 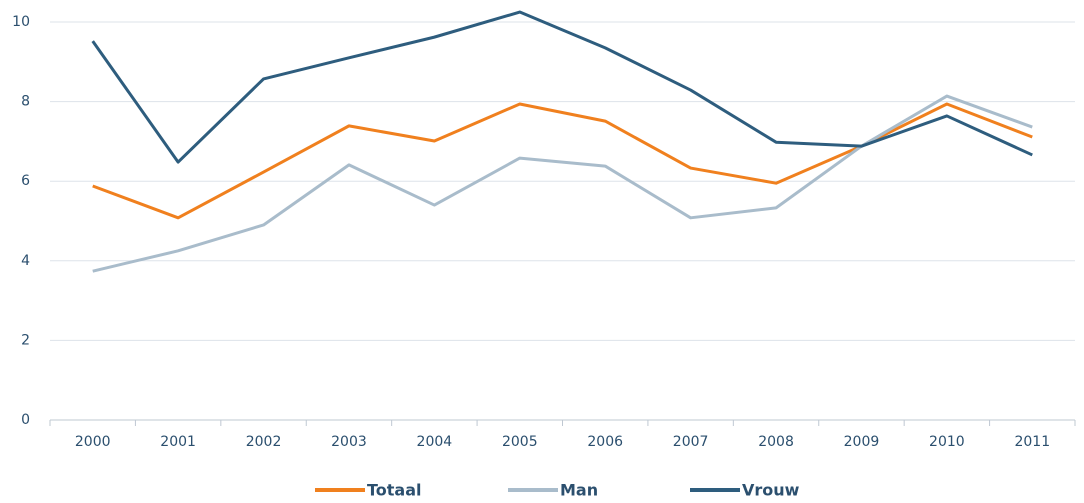 What do you see at coordinates (394, 490) in the screenshot?
I see `legend-label: Totaal` at bounding box center [394, 490].